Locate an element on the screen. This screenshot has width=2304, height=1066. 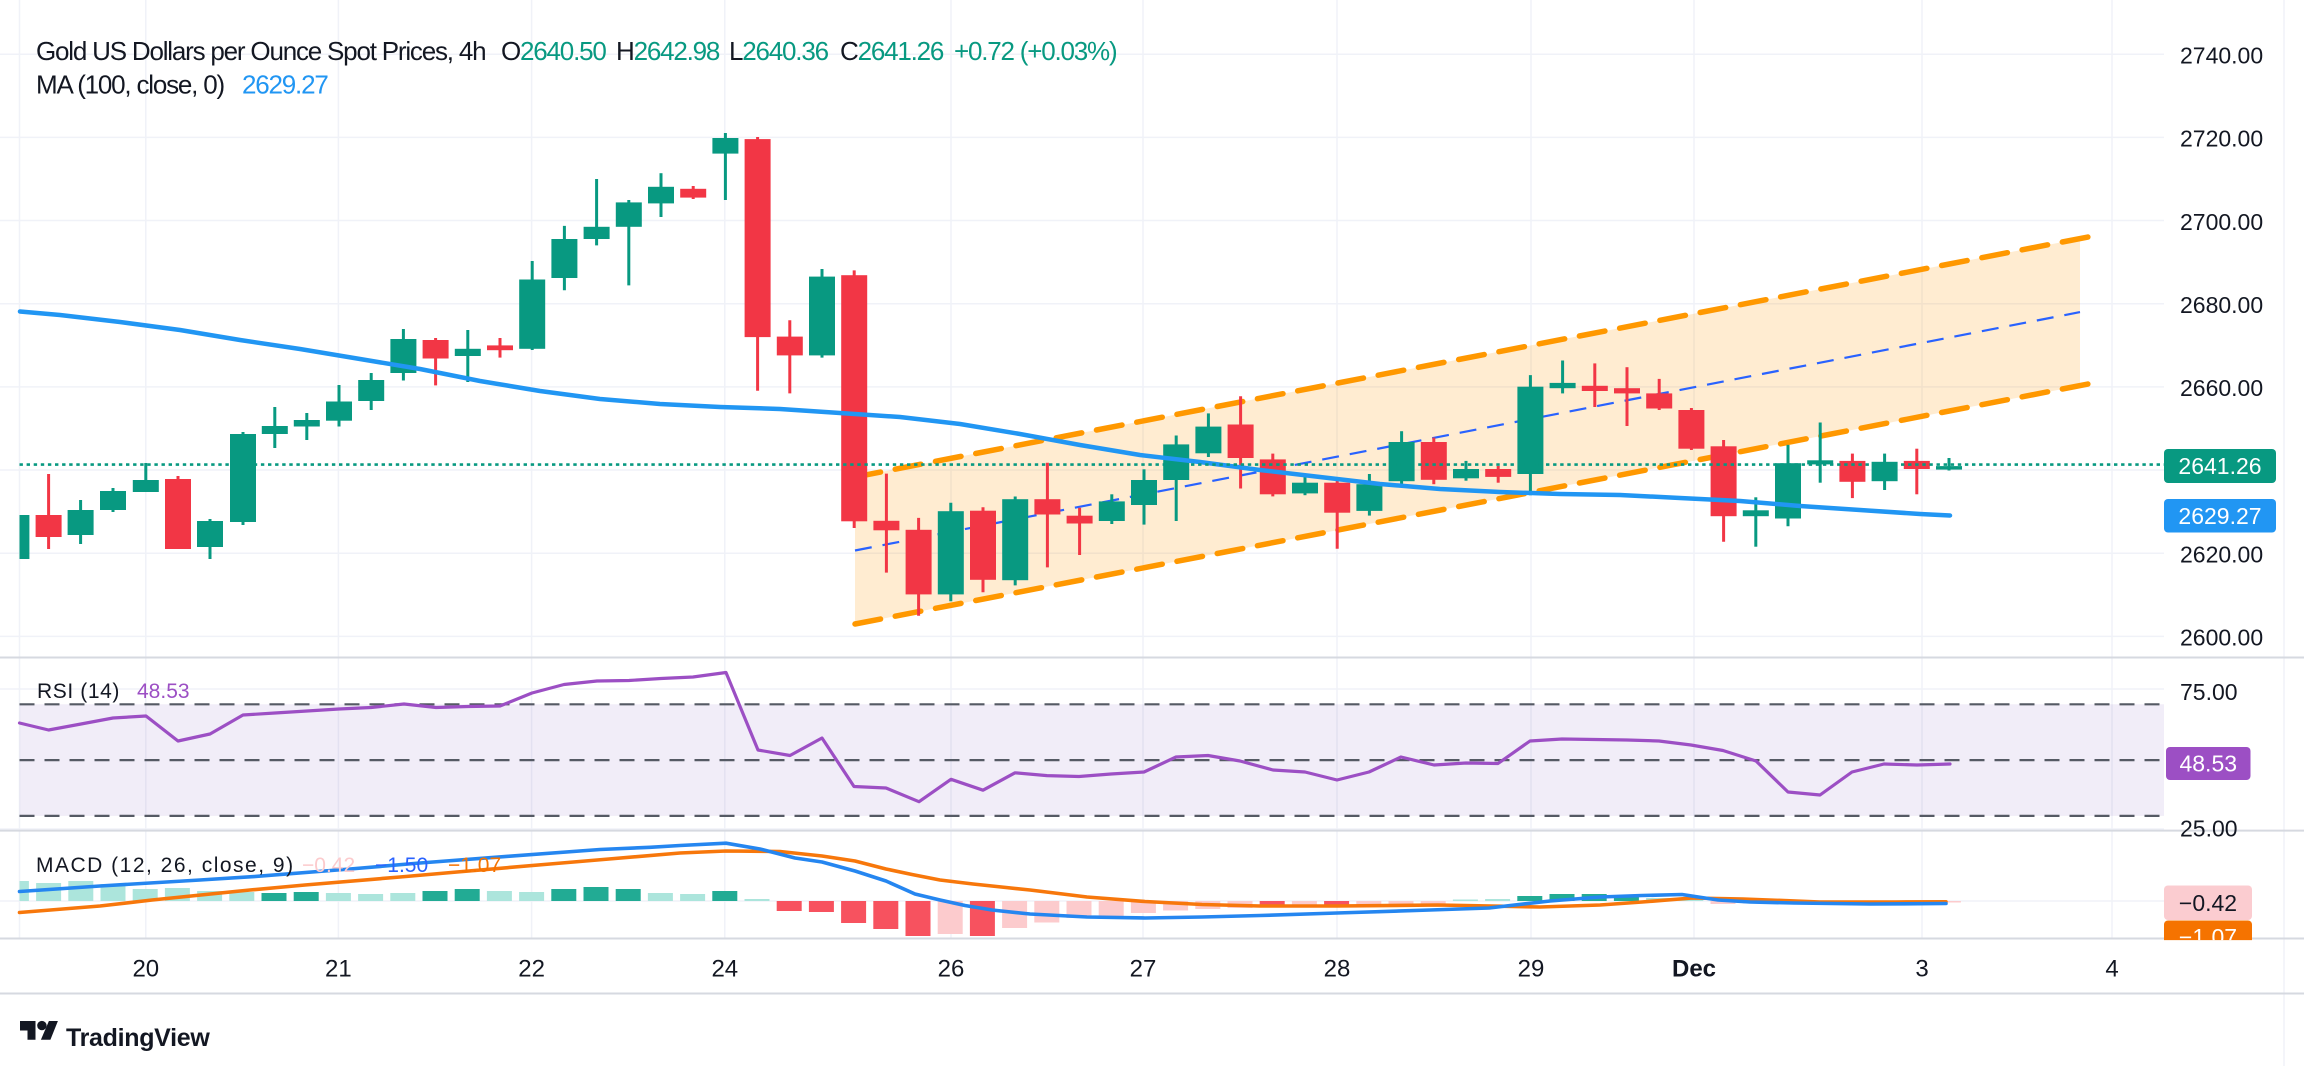
svg-text: 2660.00 is located at coordinates (2221, 388).